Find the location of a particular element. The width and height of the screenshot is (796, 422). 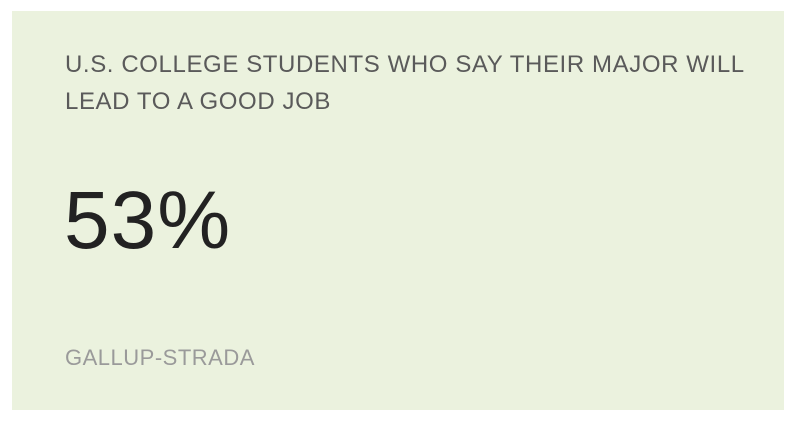

stat-value: 53% is located at coordinates (148, 220).